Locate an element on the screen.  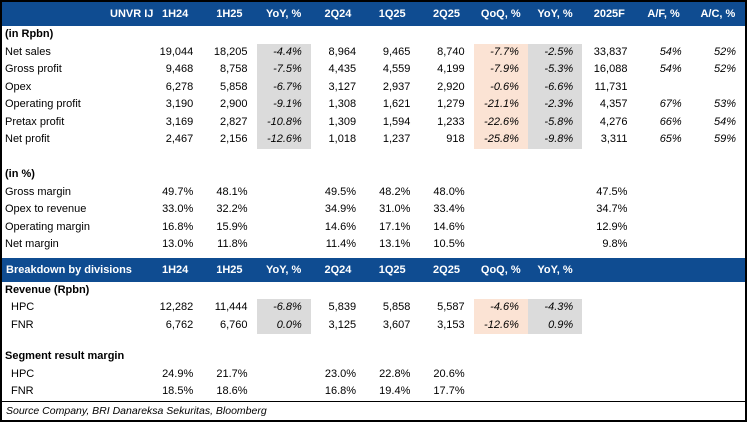
row-label: Opex is located at coordinates (18, 86).